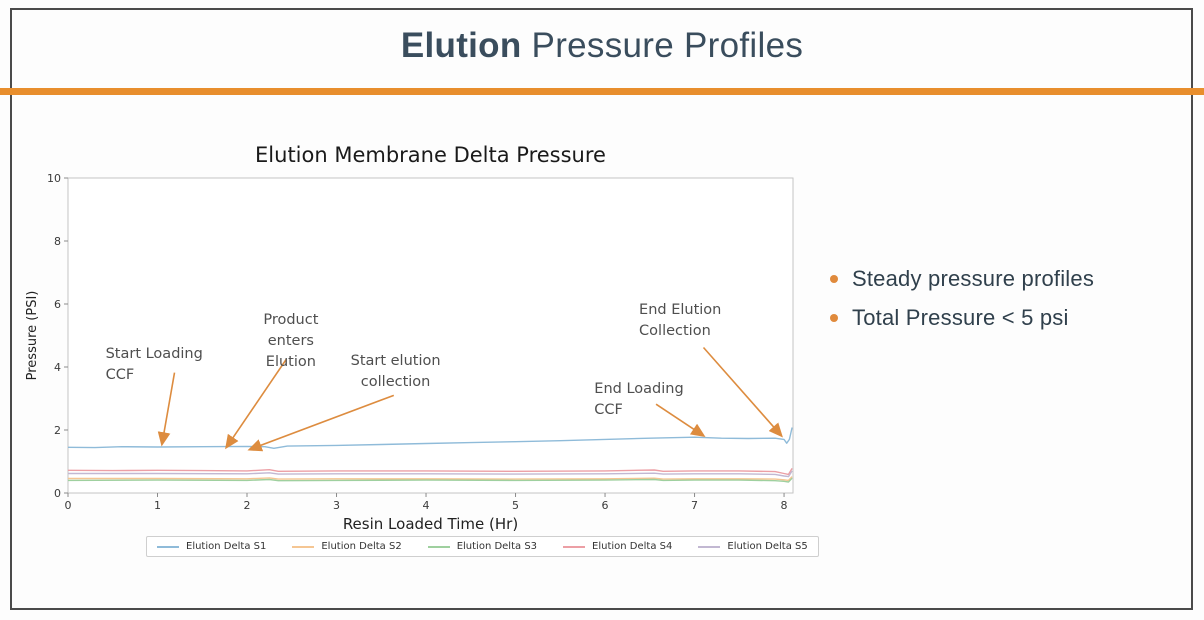 This screenshot has width=1204, height=620. Describe the element at coordinates (767, 546) in the screenshot. I see `legend-label: Elution Delta S5` at that location.